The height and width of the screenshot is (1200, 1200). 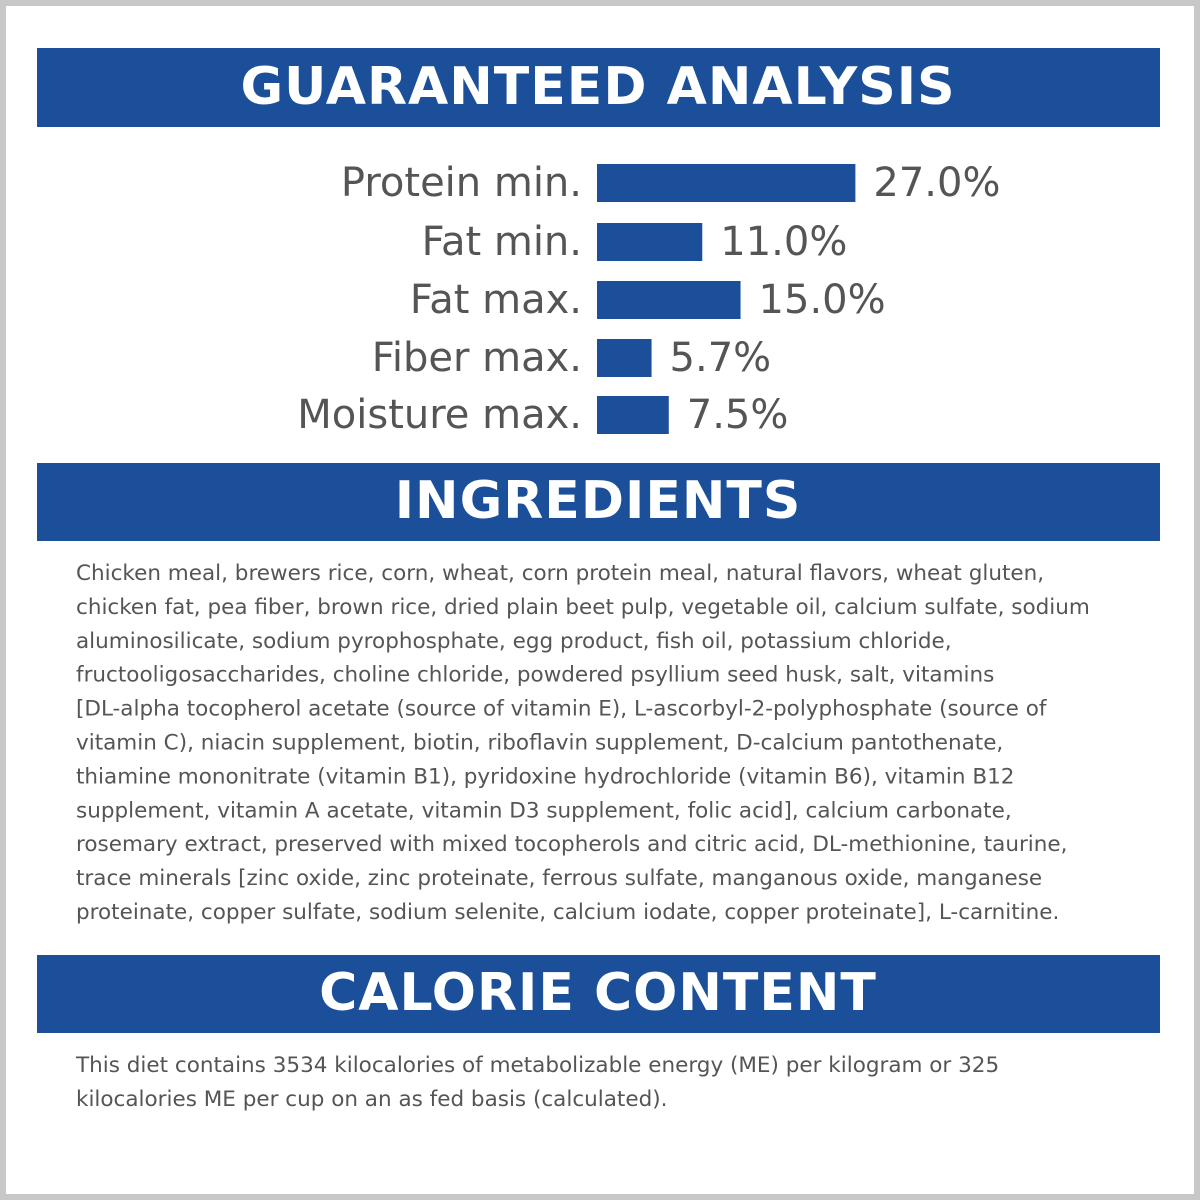 I want to click on section-title: CALORIE CONTENT, so click(x=598, y=993).